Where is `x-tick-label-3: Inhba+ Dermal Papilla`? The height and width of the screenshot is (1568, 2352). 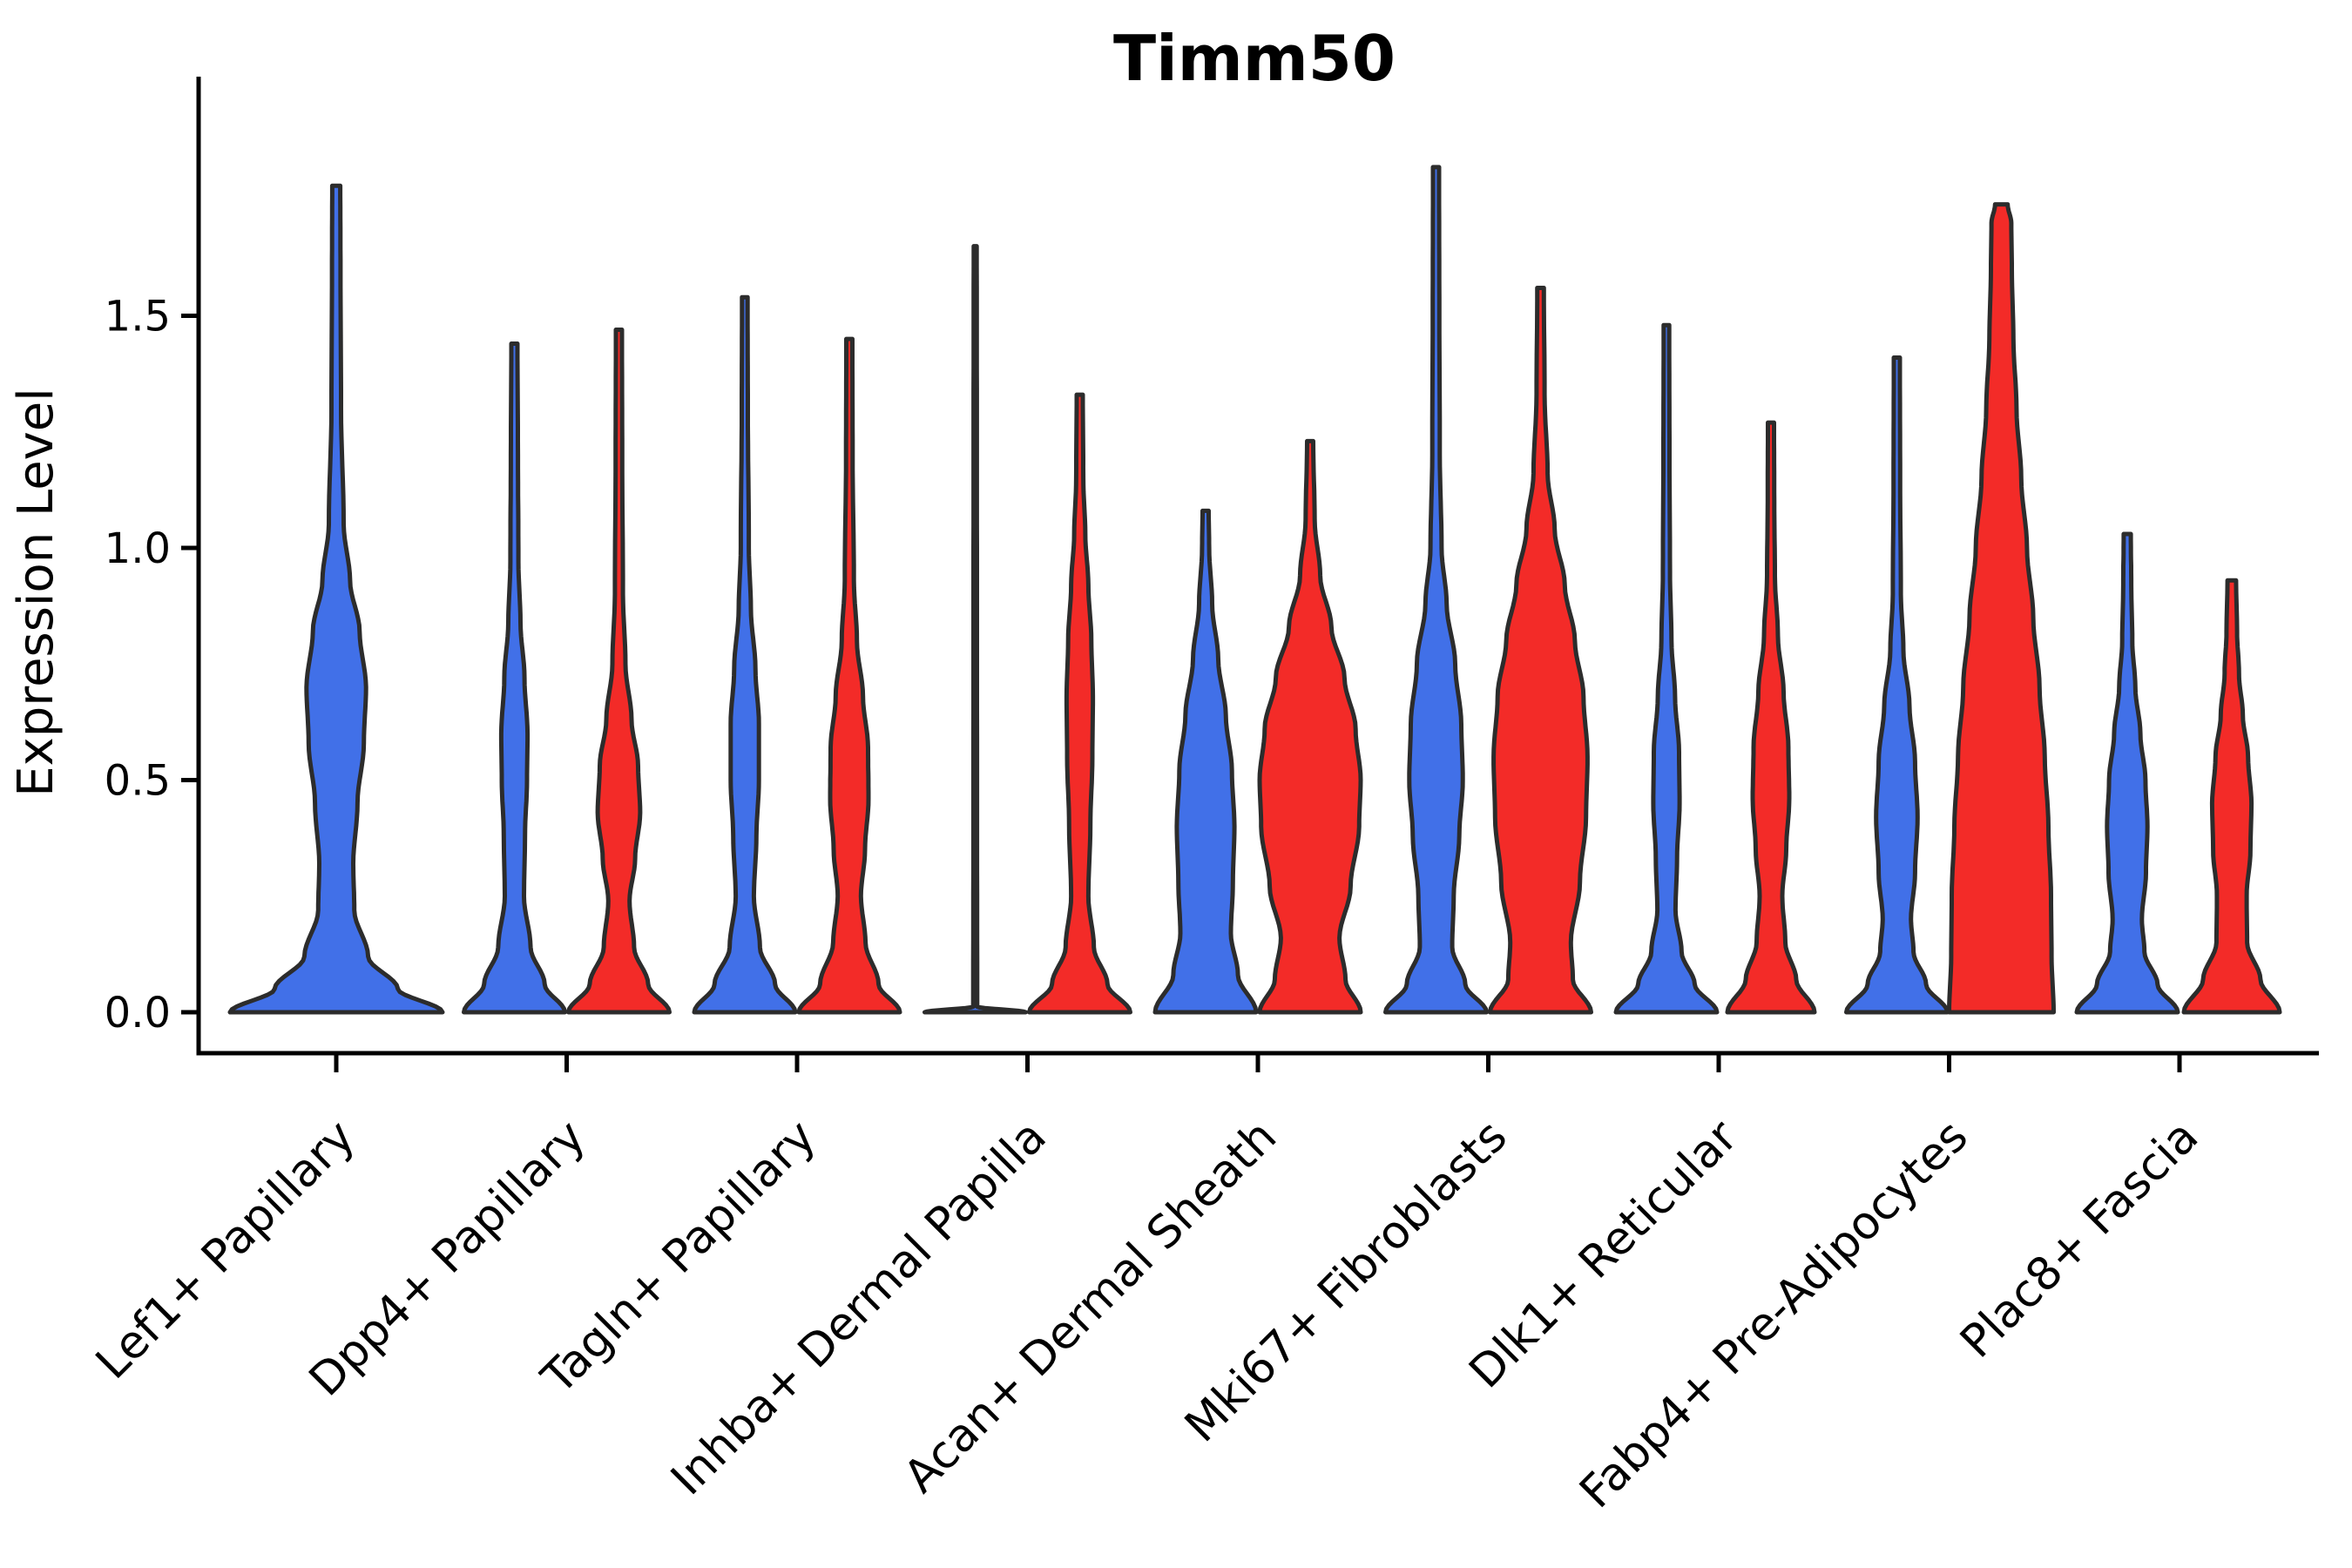 x-tick-label-3: Inhba+ Dermal Papilla is located at coordinates (859, 1308).